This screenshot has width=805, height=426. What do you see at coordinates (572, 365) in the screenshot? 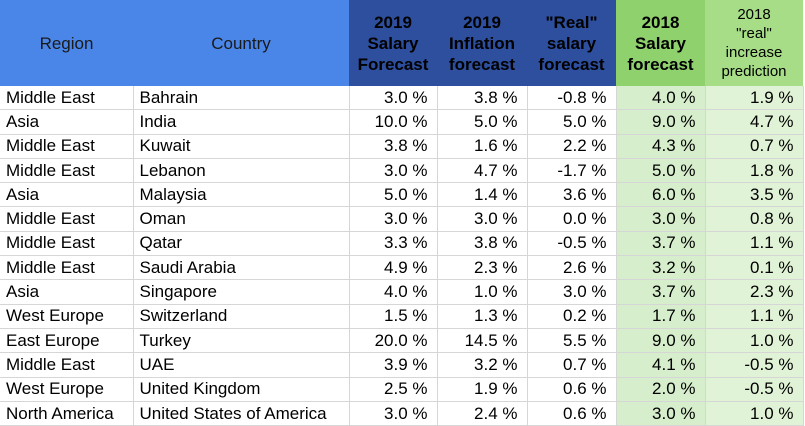
I see `cell-real-salary: 0.7 %` at bounding box center [572, 365].